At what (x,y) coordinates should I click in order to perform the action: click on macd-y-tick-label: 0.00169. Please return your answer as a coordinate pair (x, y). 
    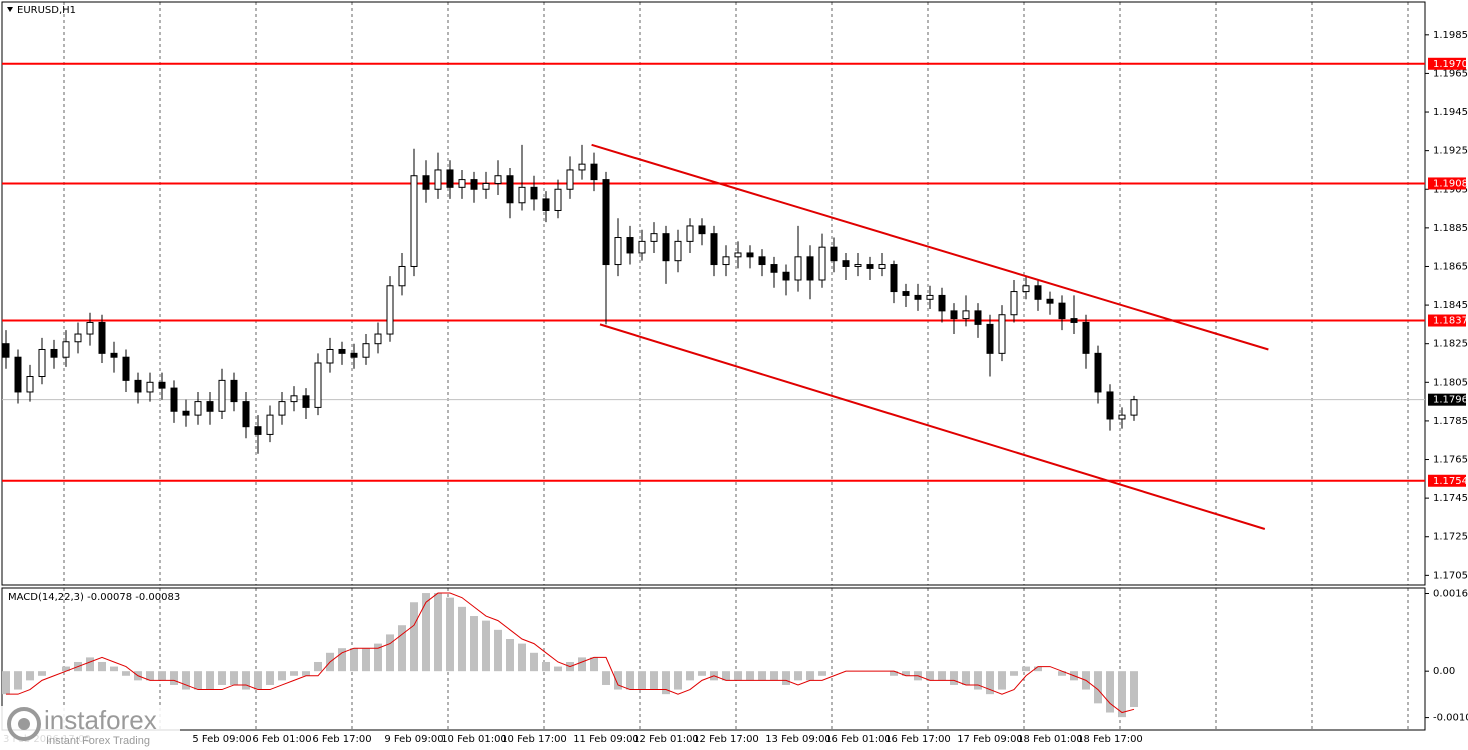
    Looking at the image, I should click on (1450, 594).